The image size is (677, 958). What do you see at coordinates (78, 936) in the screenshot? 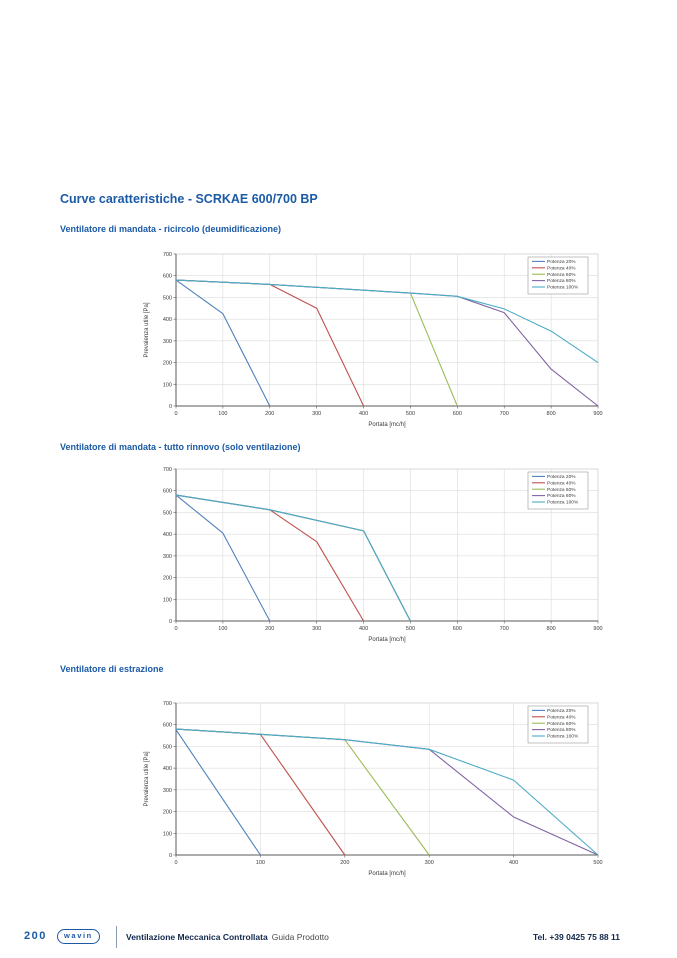
I see `wavin-logo: wavin` at bounding box center [78, 936].